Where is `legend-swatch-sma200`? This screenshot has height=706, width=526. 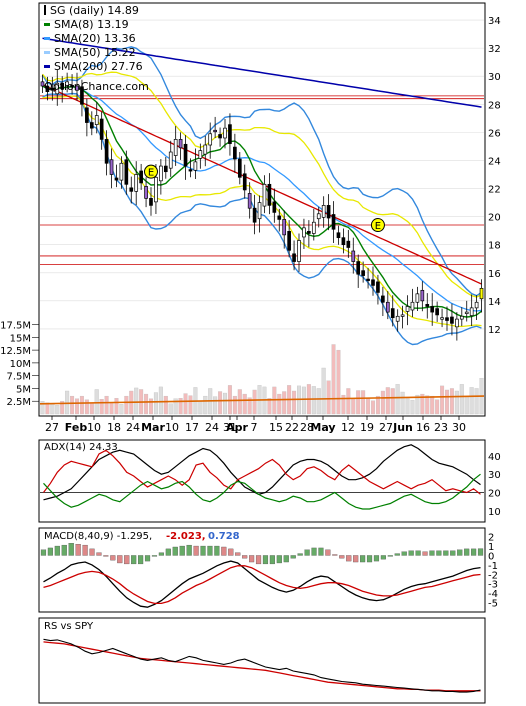 legend-swatch-sma200 is located at coordinates (47, 66).